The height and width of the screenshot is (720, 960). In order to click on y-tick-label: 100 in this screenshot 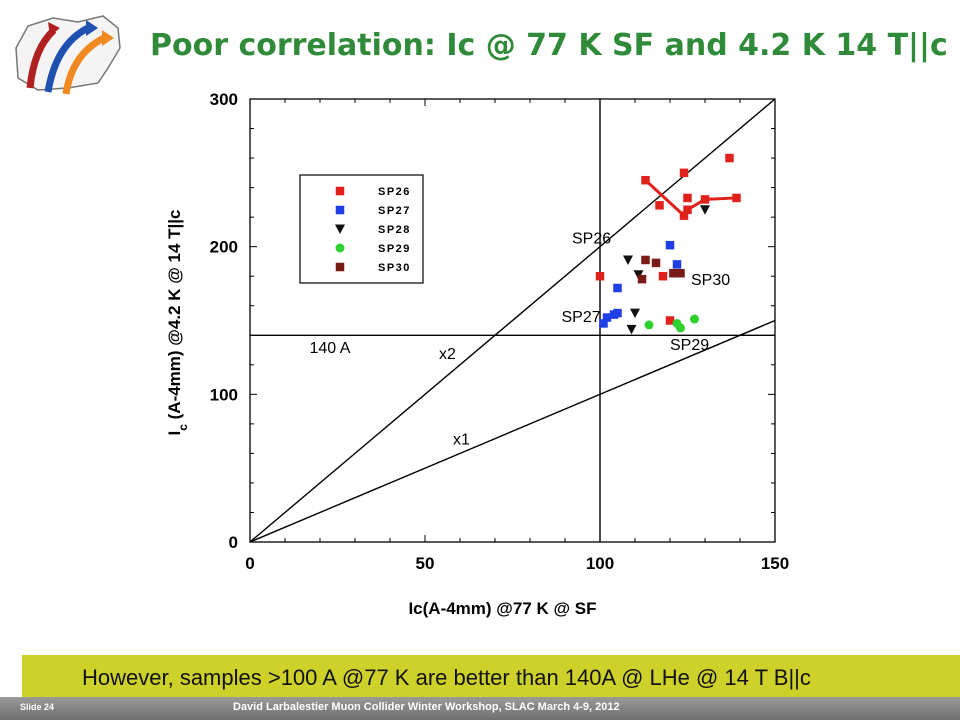, I will do `click(224, 394)`.